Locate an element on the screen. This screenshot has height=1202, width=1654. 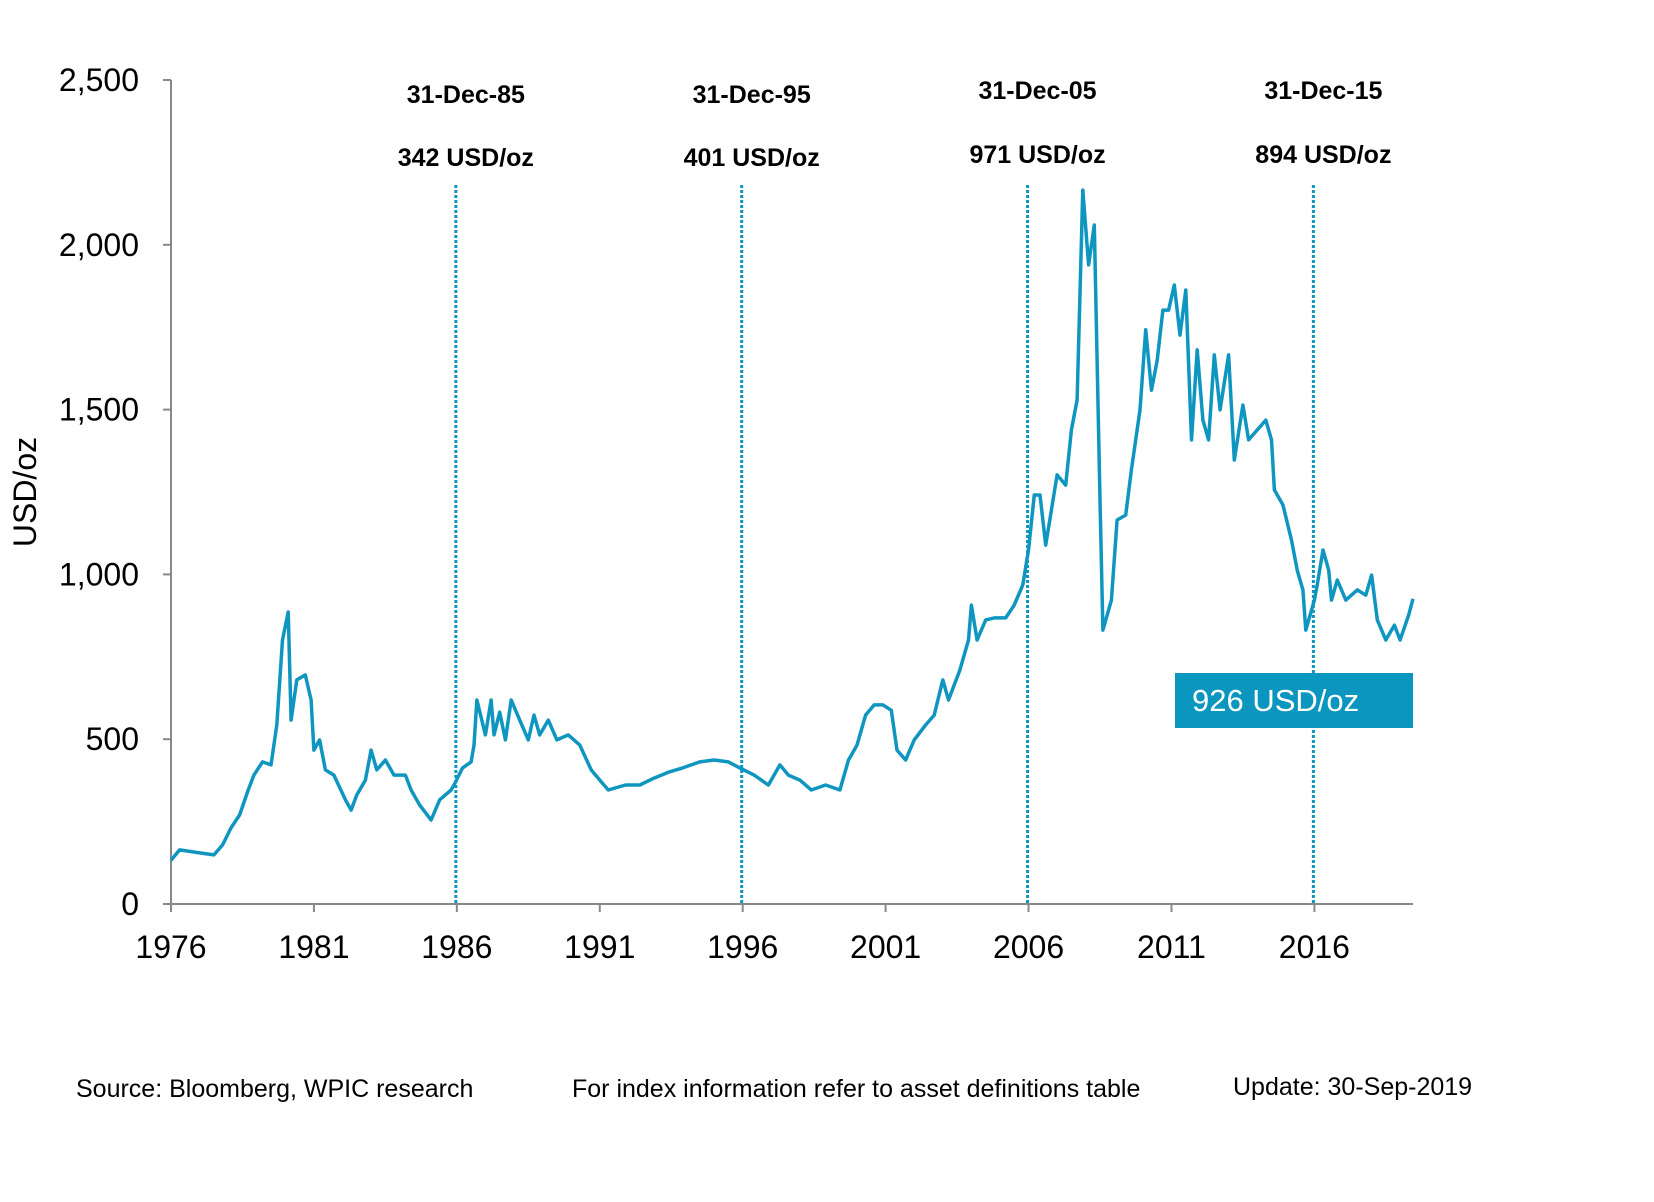
marker-value: 971 USD/oz is located at coordinates (1037, 155).